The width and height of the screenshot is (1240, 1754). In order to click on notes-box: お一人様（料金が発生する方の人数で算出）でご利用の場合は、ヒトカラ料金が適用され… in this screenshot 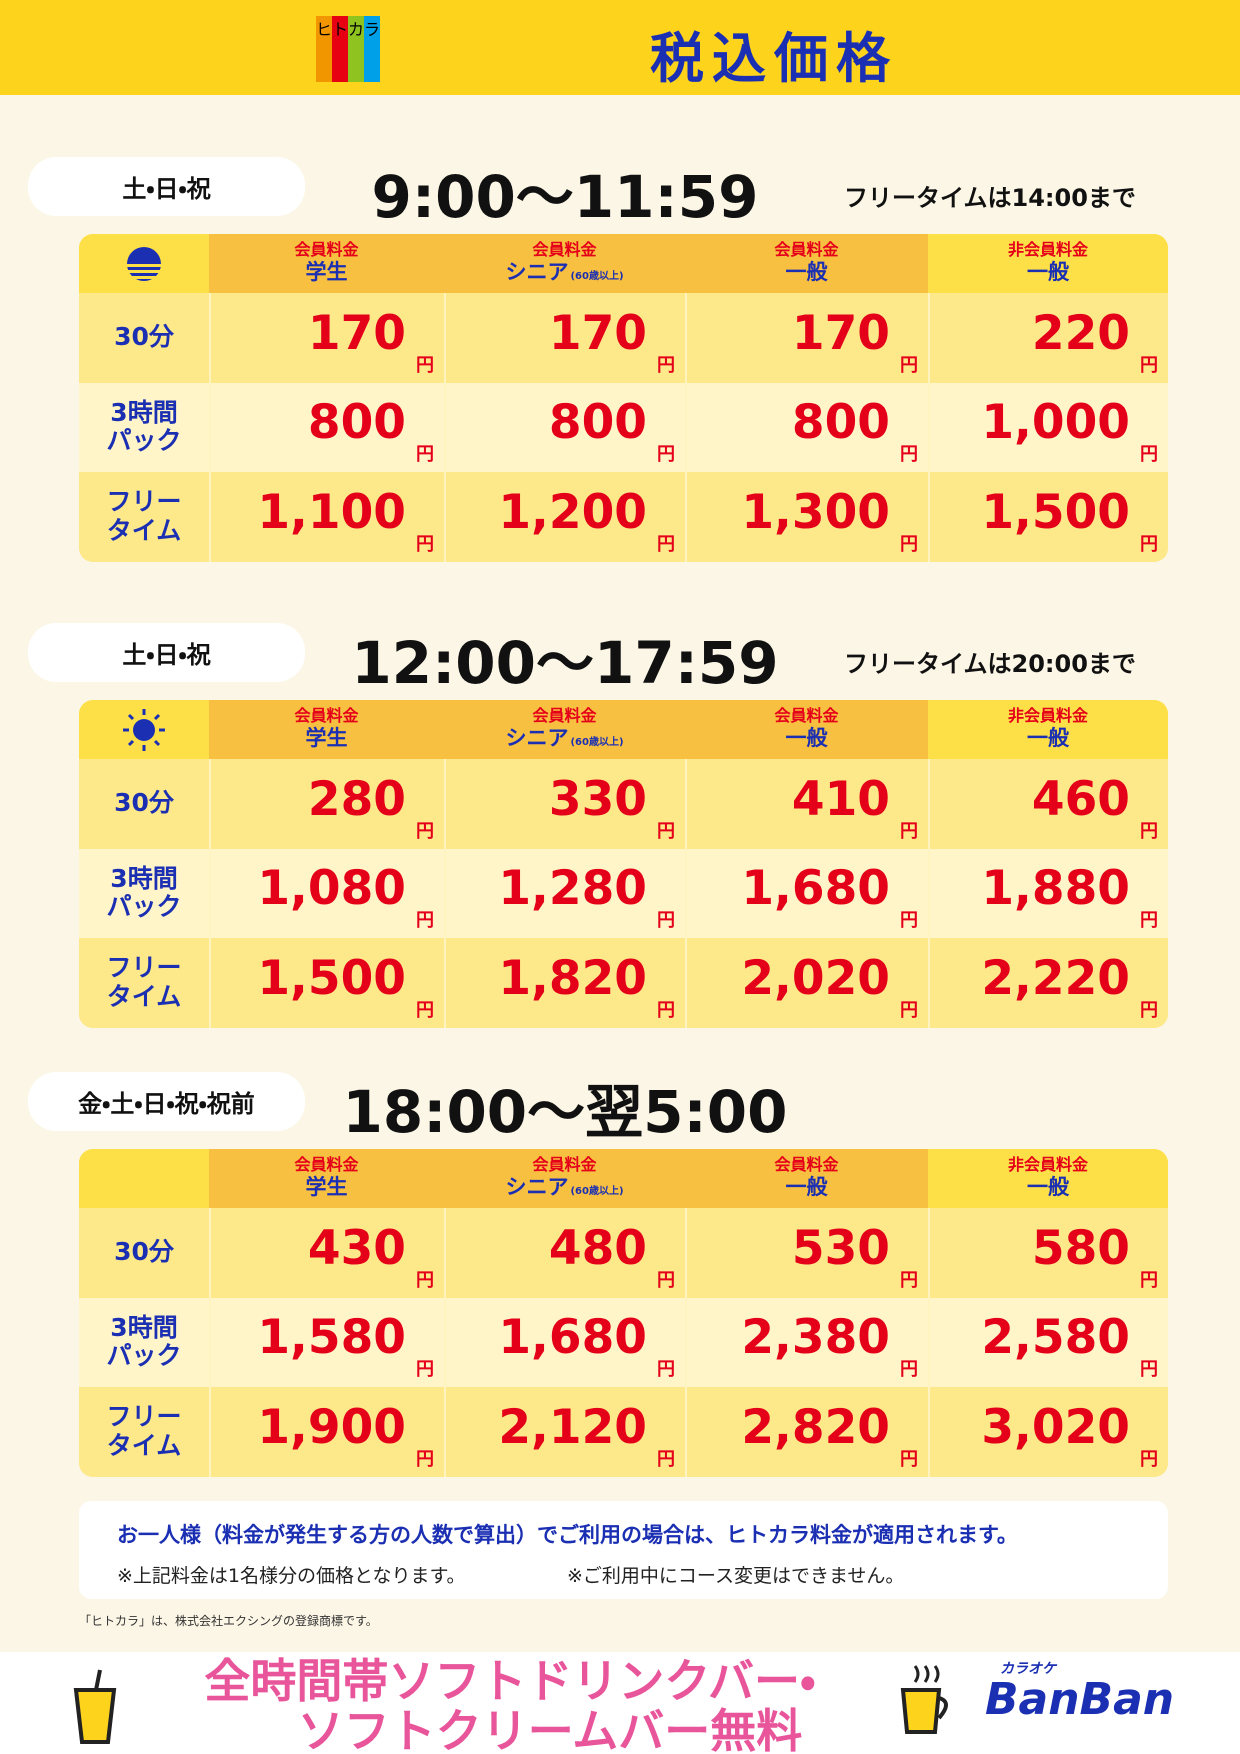, I will do `click(623, 1550)`.